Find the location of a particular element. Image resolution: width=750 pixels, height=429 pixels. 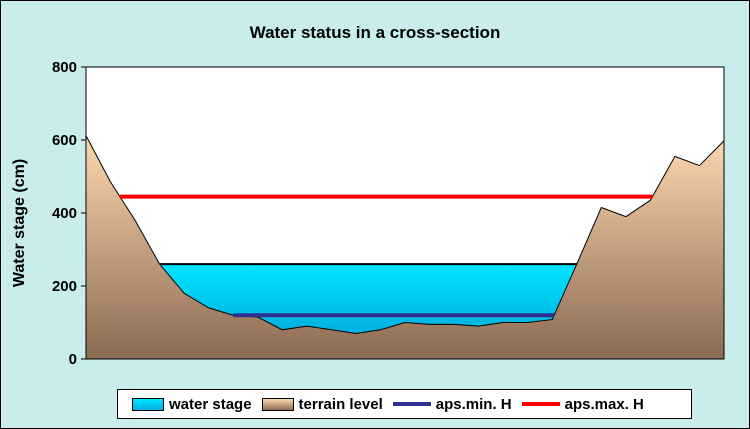

y-tick-label: 0 is located at coordinates (73, 359).